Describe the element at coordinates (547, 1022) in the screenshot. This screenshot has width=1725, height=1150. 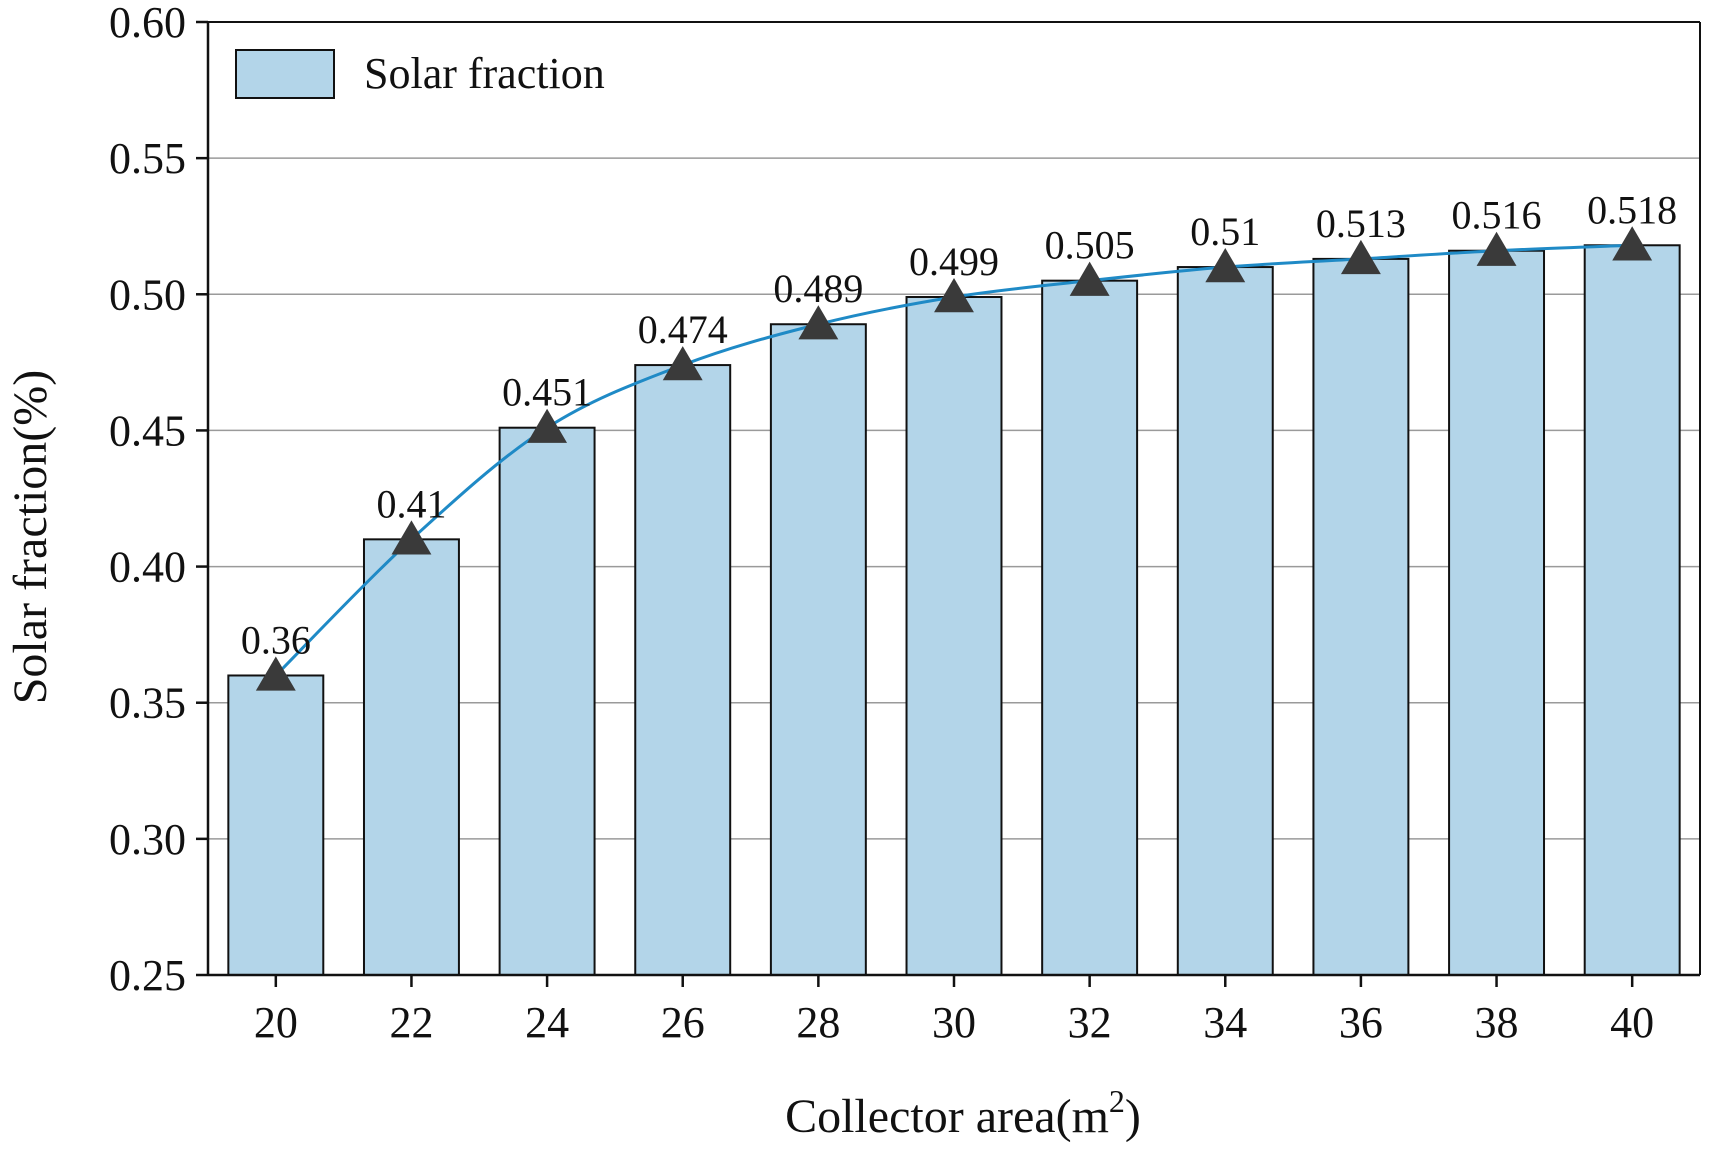
I see `x-tick-label: 24` at that location.